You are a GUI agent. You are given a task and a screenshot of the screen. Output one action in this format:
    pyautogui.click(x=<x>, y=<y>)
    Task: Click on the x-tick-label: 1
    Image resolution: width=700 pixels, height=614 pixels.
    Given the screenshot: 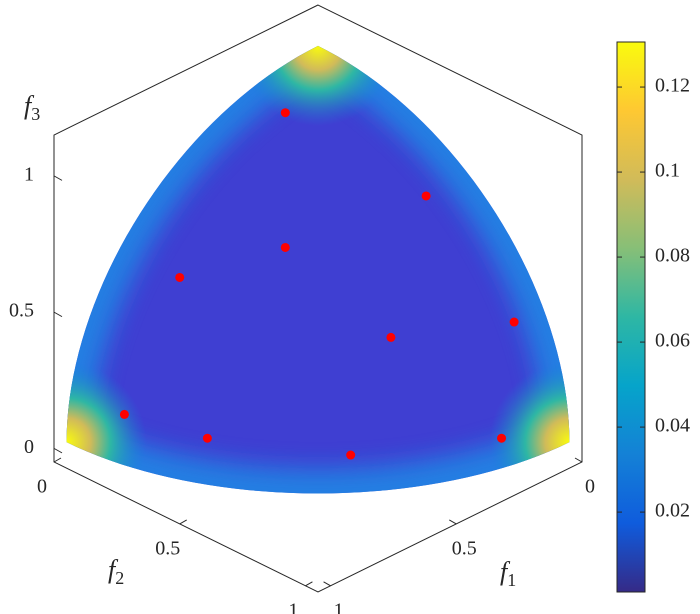 What is the action you would take?
    pyautogui.click(x=339, y=606)
    